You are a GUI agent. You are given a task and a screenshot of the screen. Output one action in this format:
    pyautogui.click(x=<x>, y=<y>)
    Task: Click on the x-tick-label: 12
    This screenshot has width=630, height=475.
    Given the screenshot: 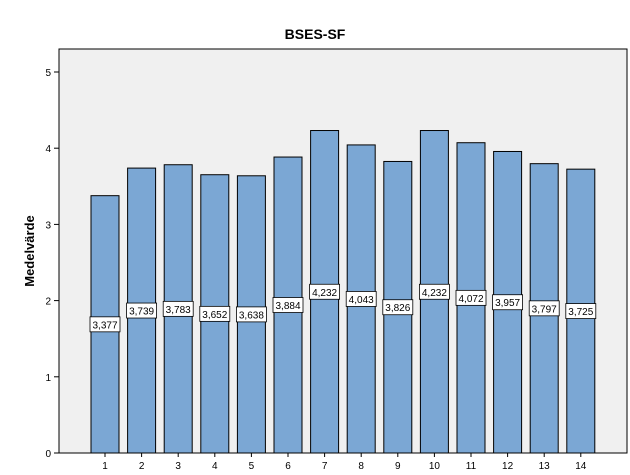 What is the action you would take?
    pyautogui.click(x=508, y=466)
    